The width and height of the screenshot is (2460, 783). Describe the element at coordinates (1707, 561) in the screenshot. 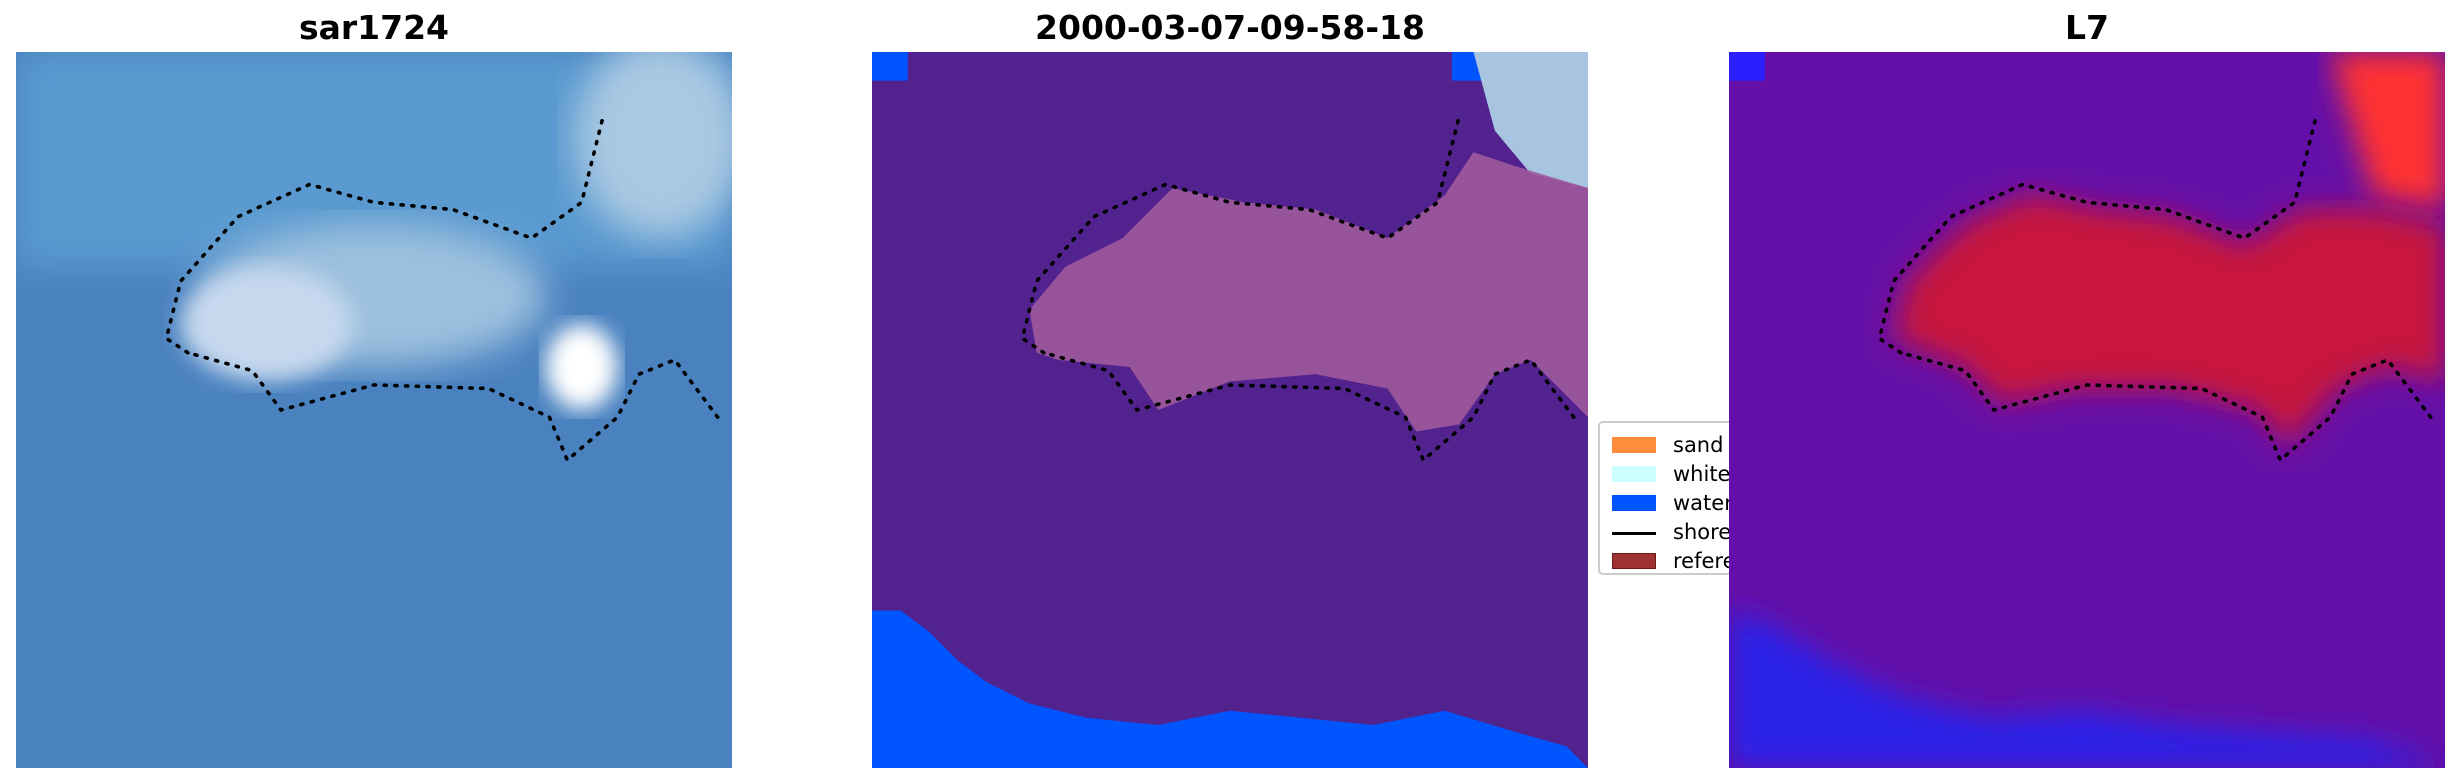

I see `legend-label: referer` at that location.